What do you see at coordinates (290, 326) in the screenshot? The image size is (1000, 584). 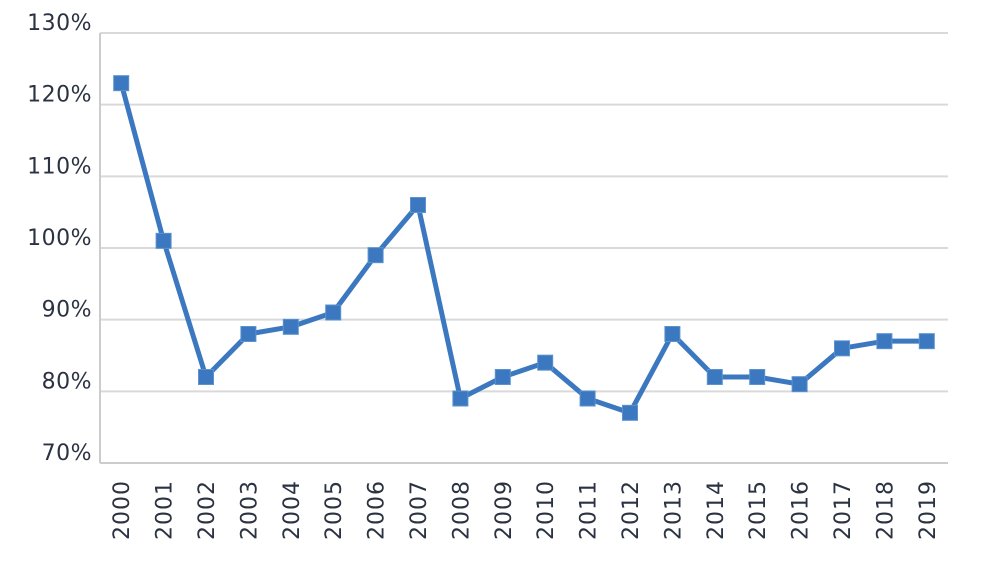 I see `data-point-marker-2004` at bounding box center [290, 326].